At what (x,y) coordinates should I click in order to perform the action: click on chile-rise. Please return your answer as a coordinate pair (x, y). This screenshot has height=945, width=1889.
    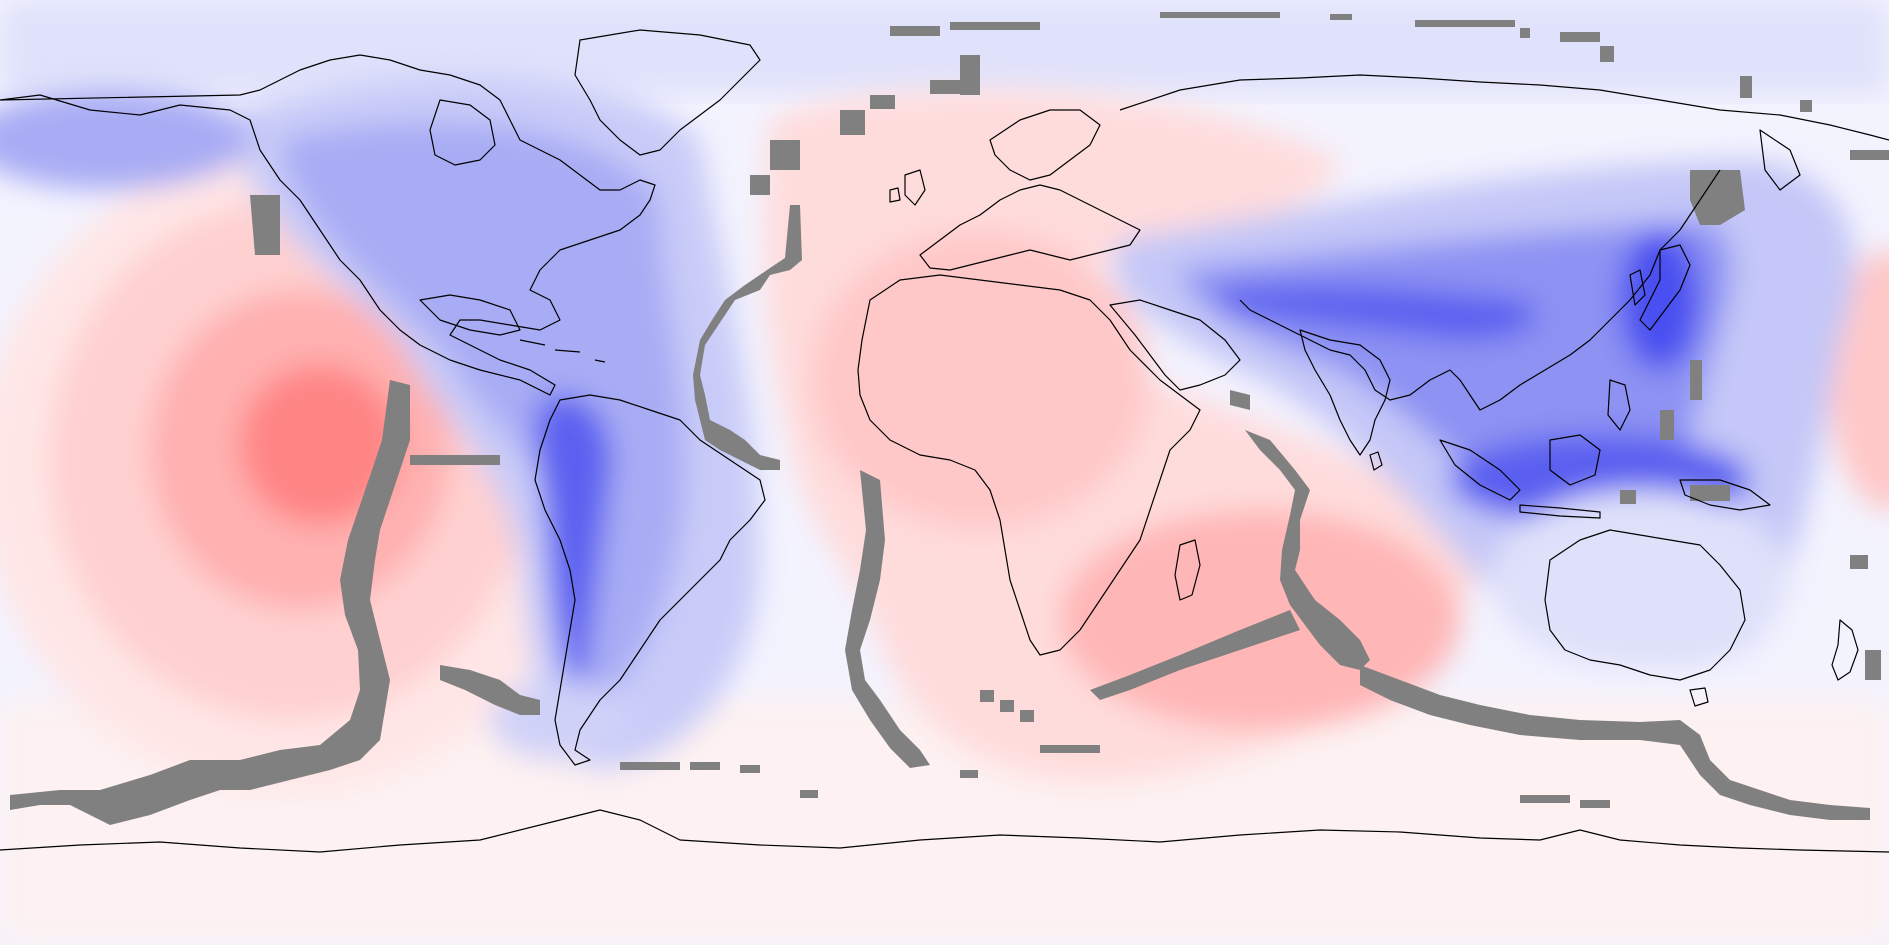
    Looking at the image, I should click on (490, 690).